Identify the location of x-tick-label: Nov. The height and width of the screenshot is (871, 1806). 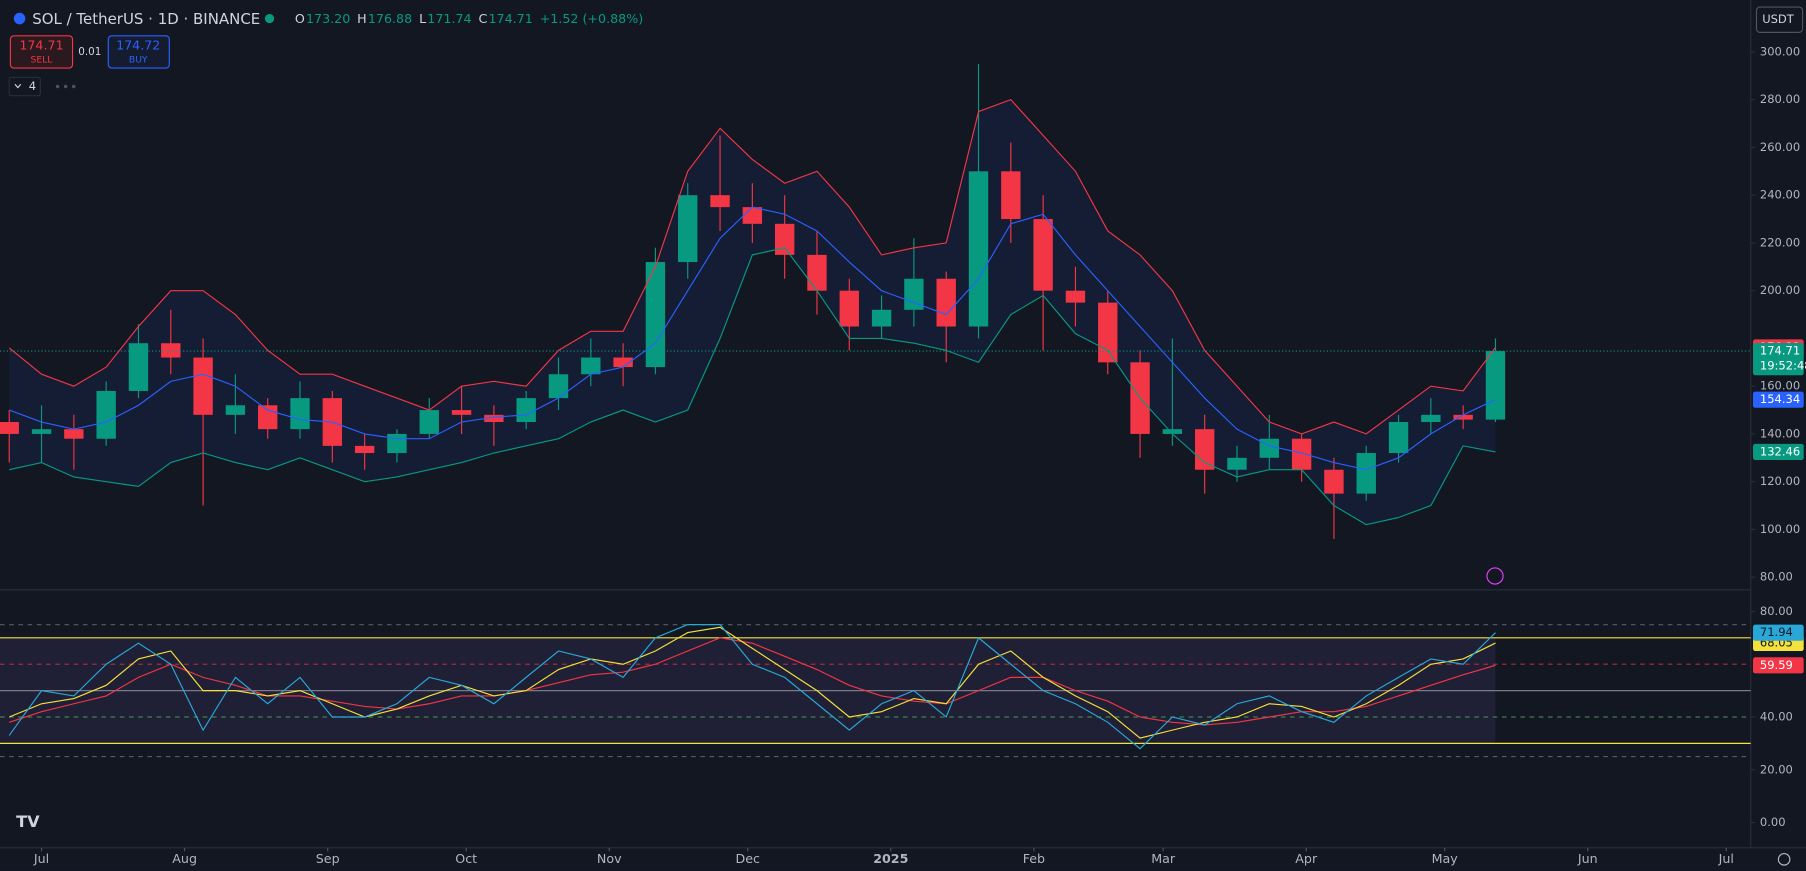
(609, 858).